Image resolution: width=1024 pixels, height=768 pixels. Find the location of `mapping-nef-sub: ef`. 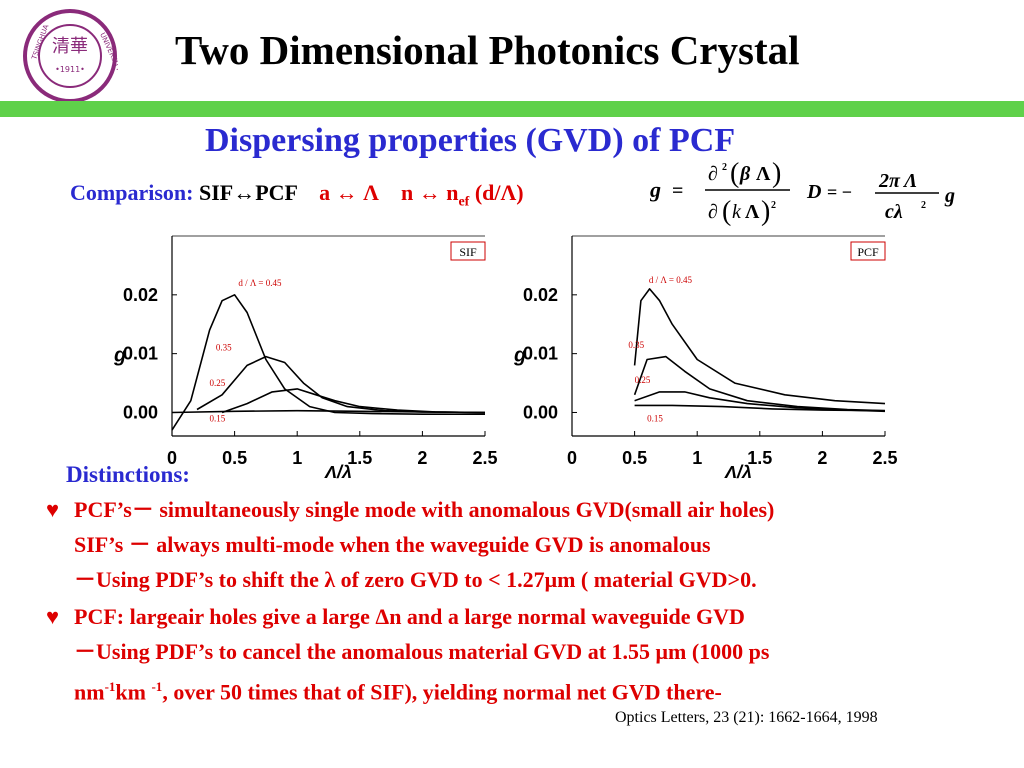

mapping-nef-sub: ef is located at coordinates (464, 202).